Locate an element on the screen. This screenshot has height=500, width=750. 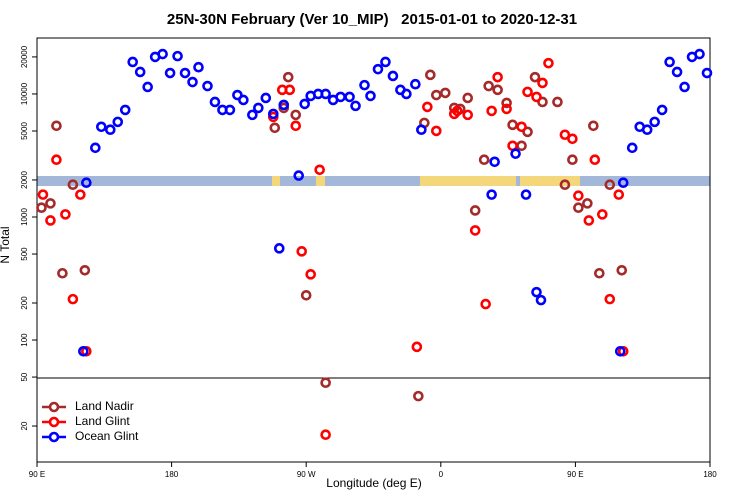
legend-label: Ocean Glint is located at coordinates (107, 436).